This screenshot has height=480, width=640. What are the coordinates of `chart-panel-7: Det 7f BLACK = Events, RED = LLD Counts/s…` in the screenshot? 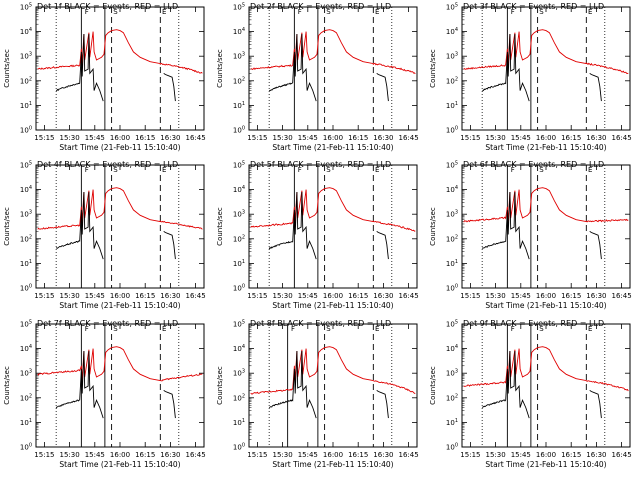 It's located at (104, 394).